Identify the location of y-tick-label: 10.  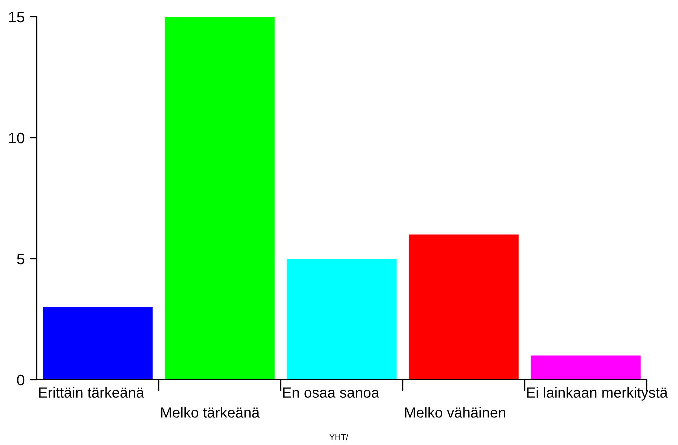
(17, 138).